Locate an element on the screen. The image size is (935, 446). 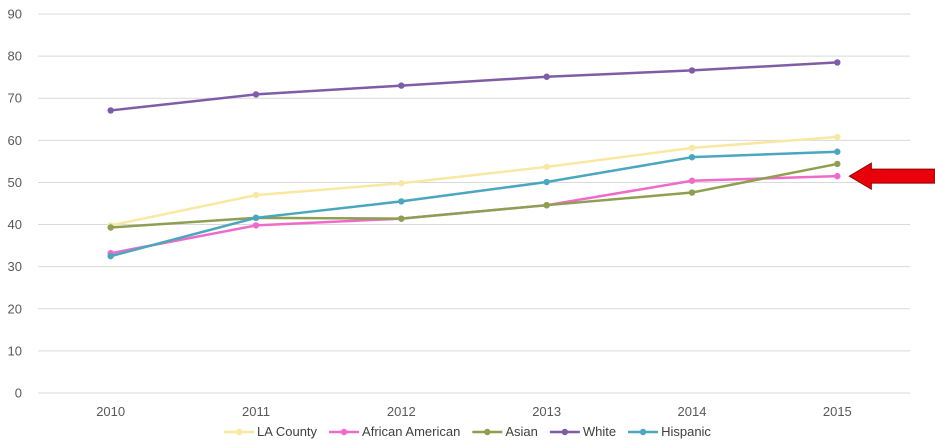
series-white is located at coordinates (474, 86).